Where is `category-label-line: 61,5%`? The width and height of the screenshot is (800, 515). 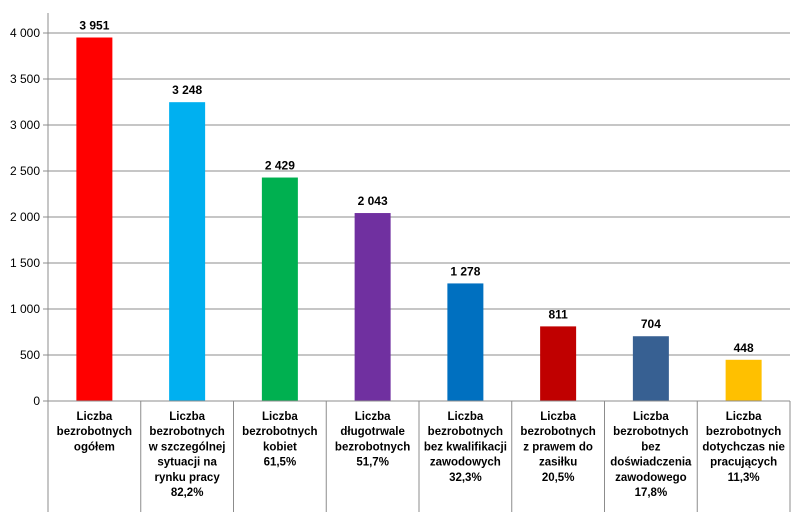 category-label-line: 61,5% is located at coordinates (280, 463).